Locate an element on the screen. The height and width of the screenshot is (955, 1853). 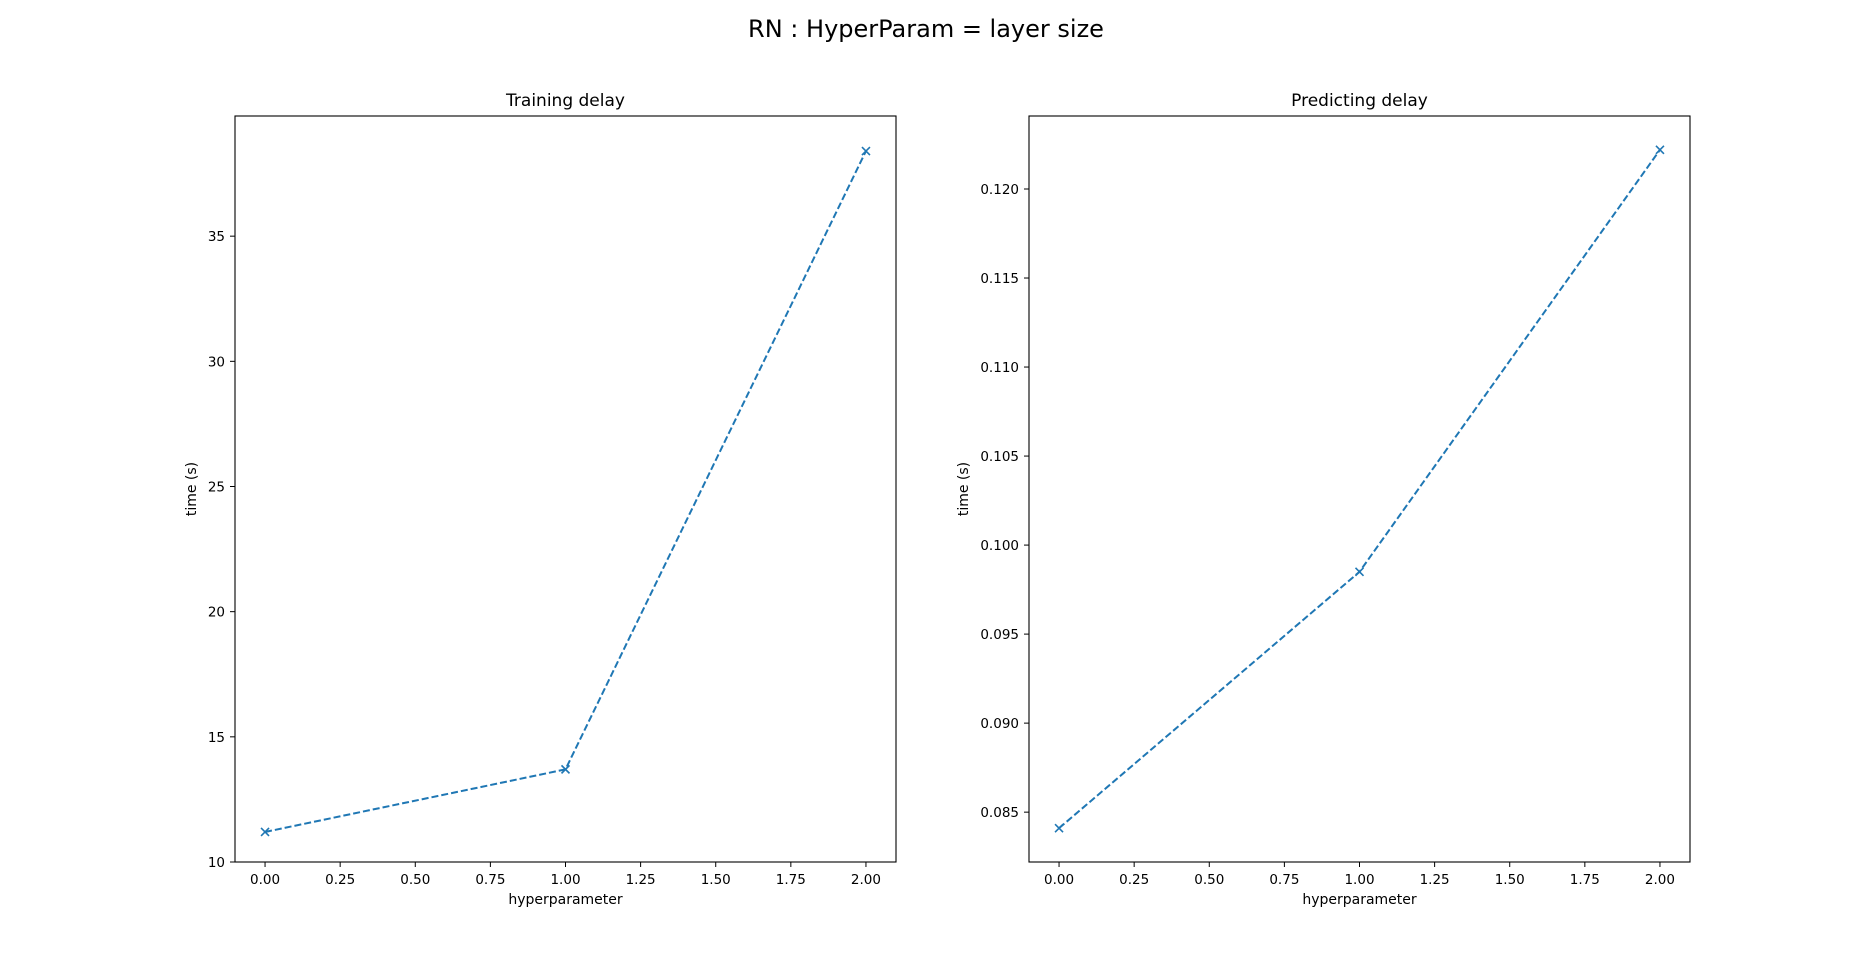
predicting-delay-x-axis-label: hyperparameter is located at coordinates (1359, 900).